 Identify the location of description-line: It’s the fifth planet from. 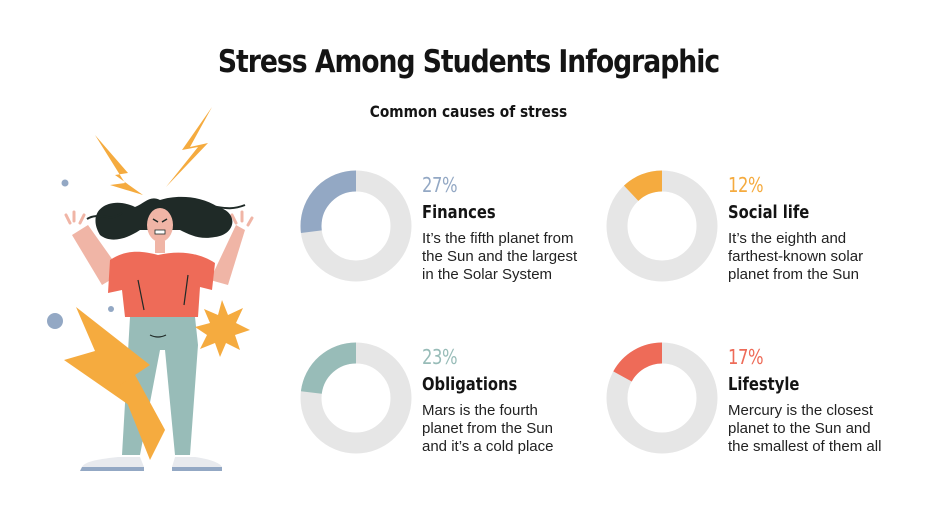
(498, 238).